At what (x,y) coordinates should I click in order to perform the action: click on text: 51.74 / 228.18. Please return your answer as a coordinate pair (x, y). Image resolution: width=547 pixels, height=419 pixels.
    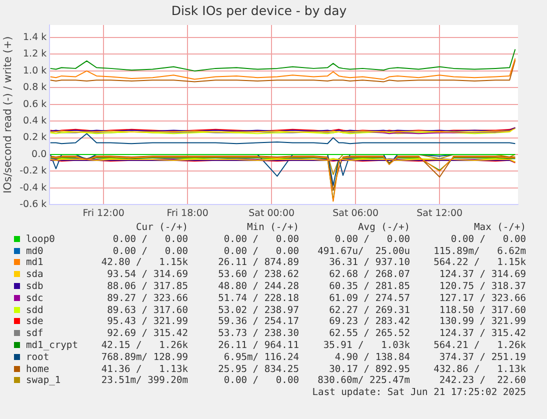
    Looking at the image, I should click on (258, 298).